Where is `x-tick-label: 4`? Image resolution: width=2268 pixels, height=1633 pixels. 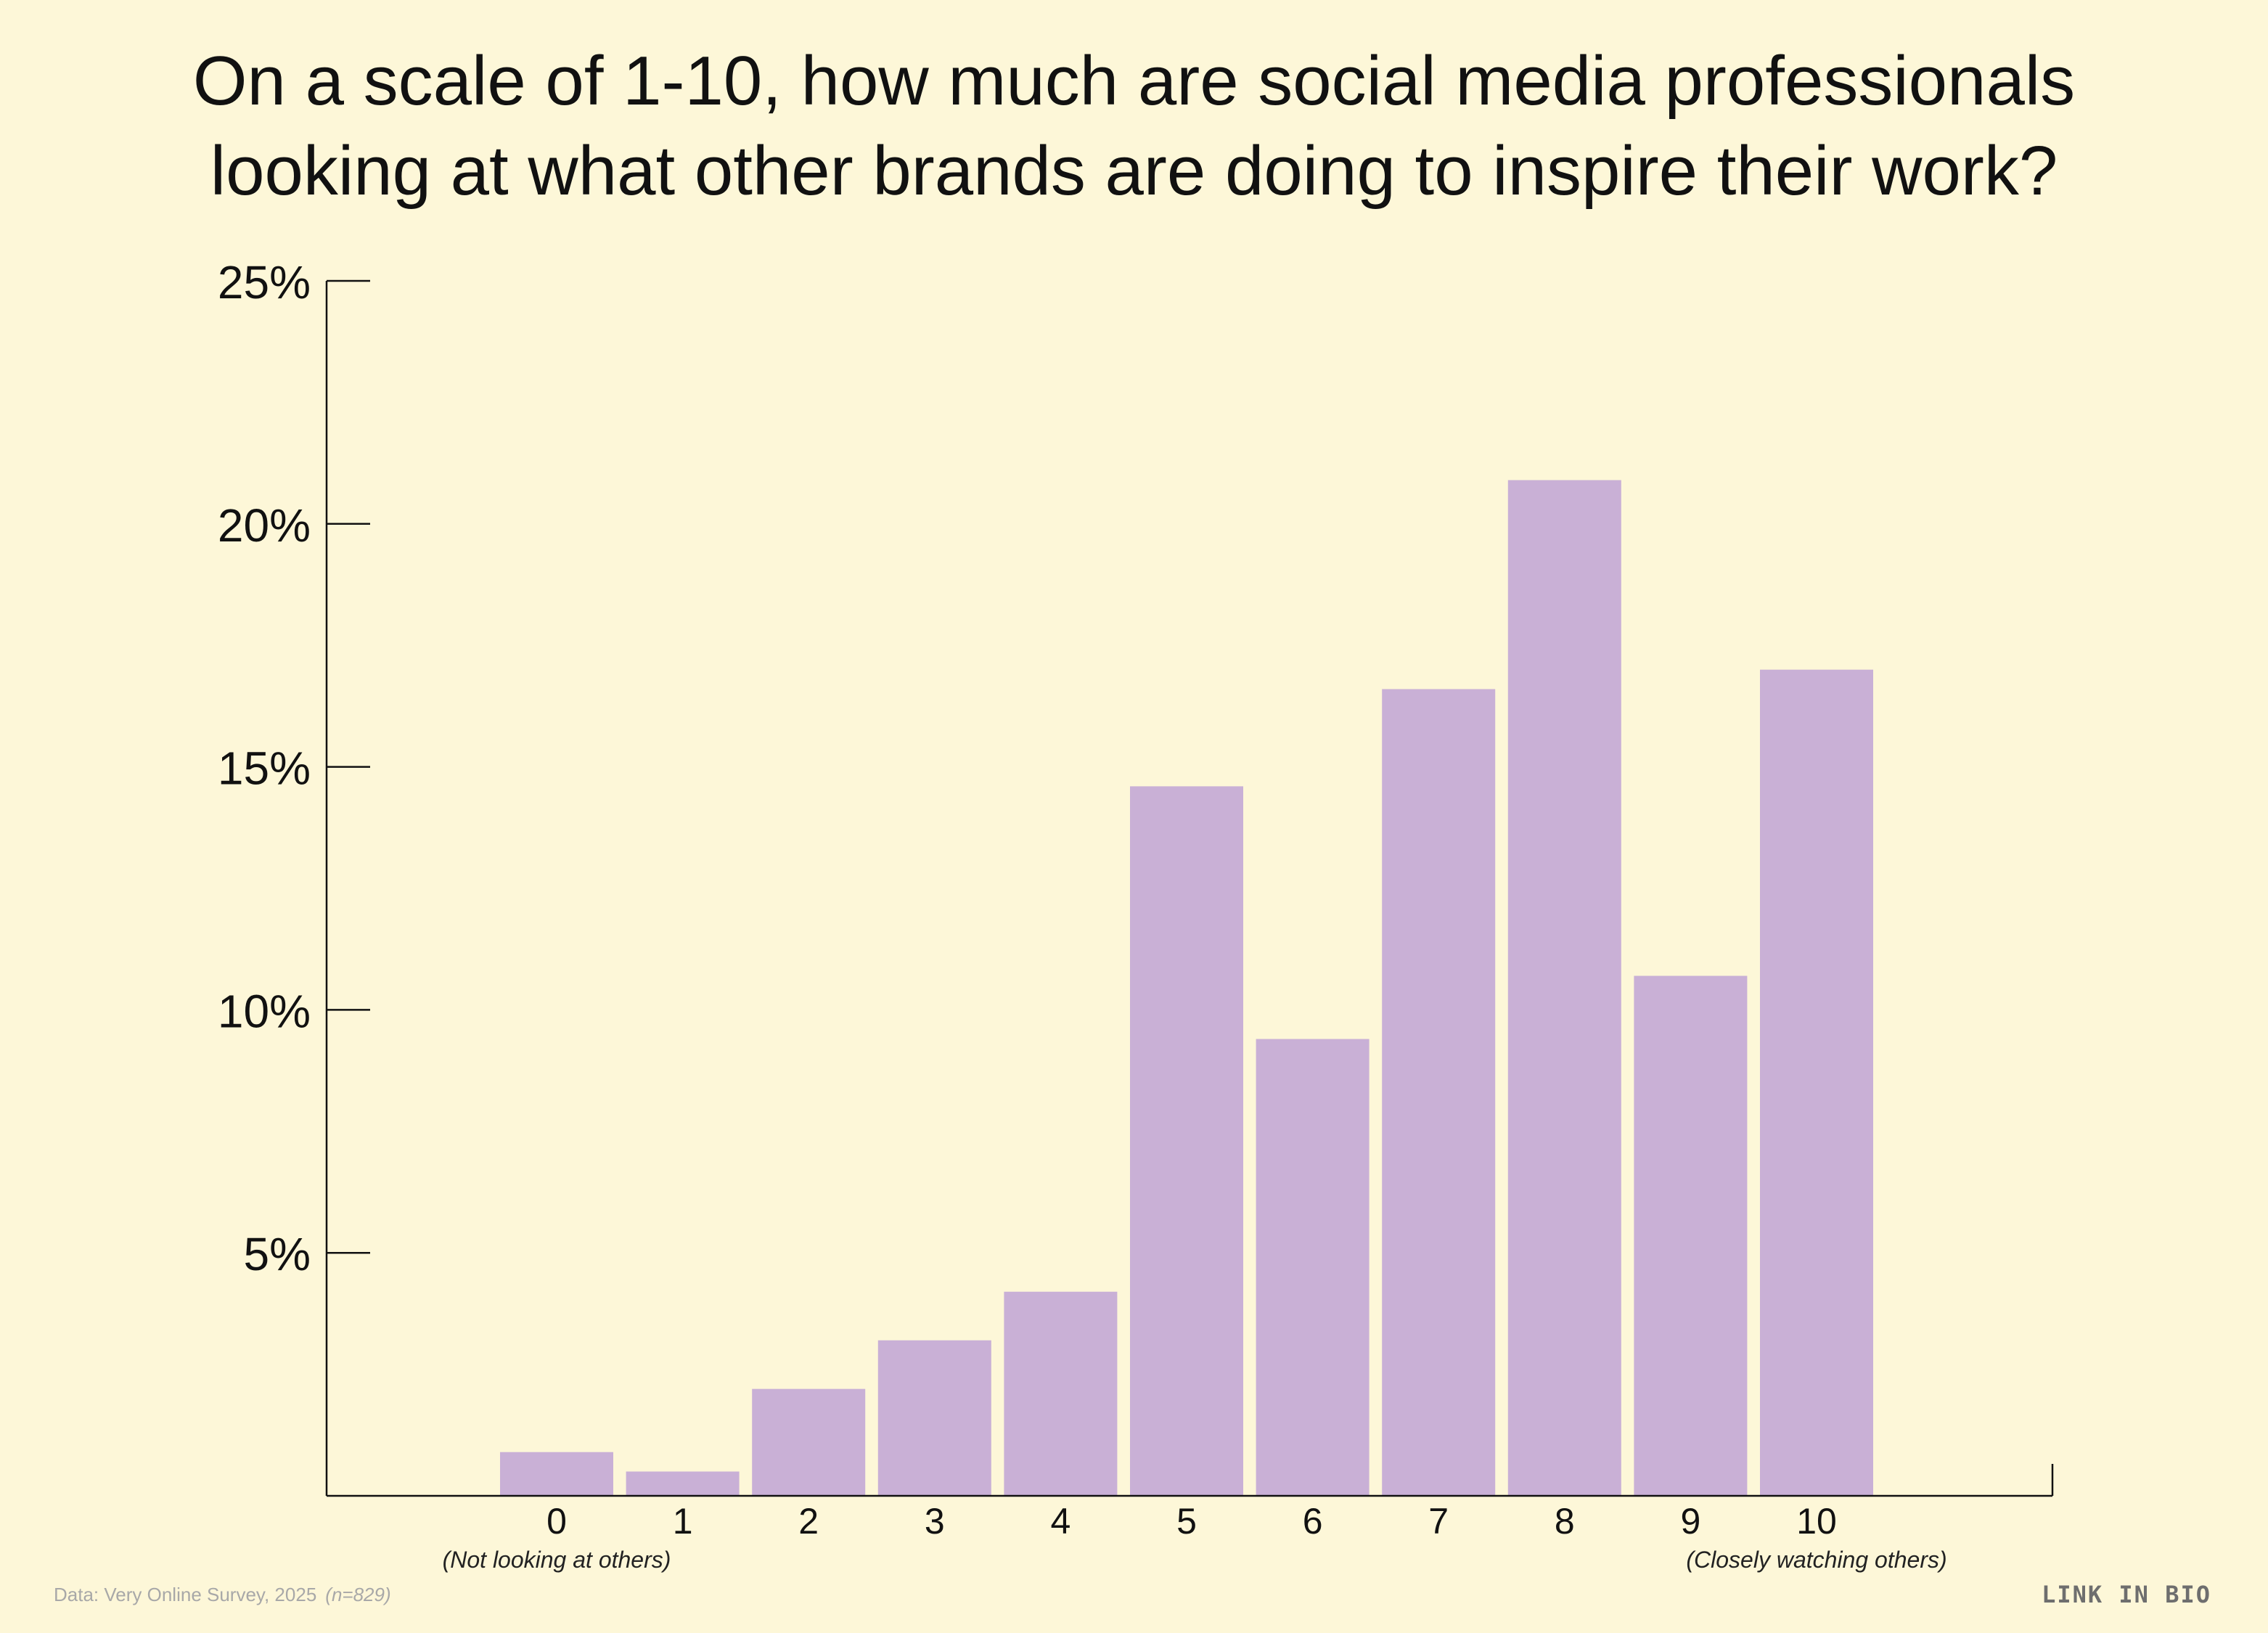 x-tick-label: 4 is located at coordinates (1060, 1522).